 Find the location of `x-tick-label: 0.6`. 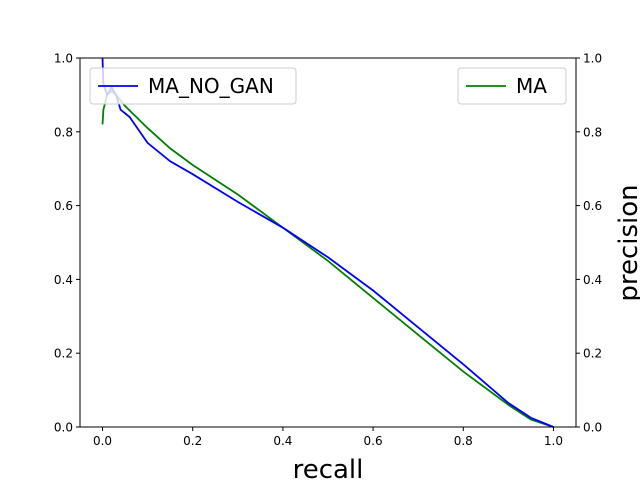

x-tick-label: 0.6 is located at coordinates (373, 441).